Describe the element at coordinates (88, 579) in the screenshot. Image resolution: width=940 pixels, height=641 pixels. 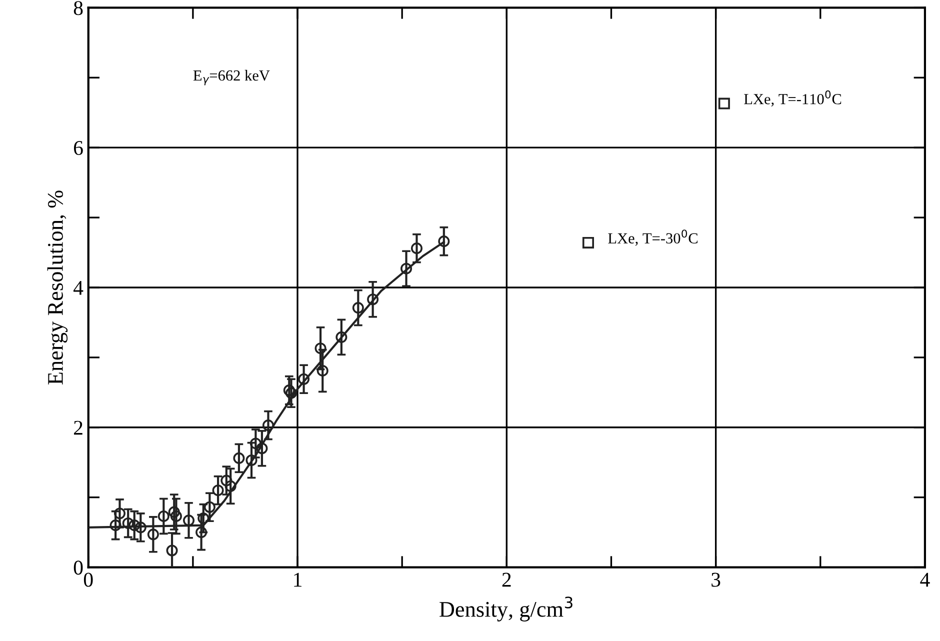
I see `x-tick-label: 0` at that location.